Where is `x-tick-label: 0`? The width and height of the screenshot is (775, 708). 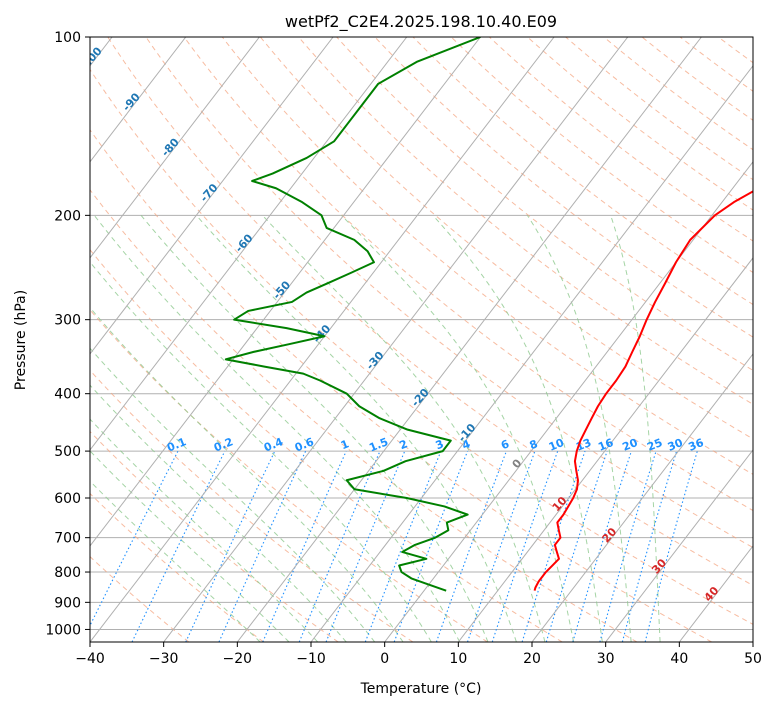
x-tick-label: 0 is located at coordinates (384, 659).